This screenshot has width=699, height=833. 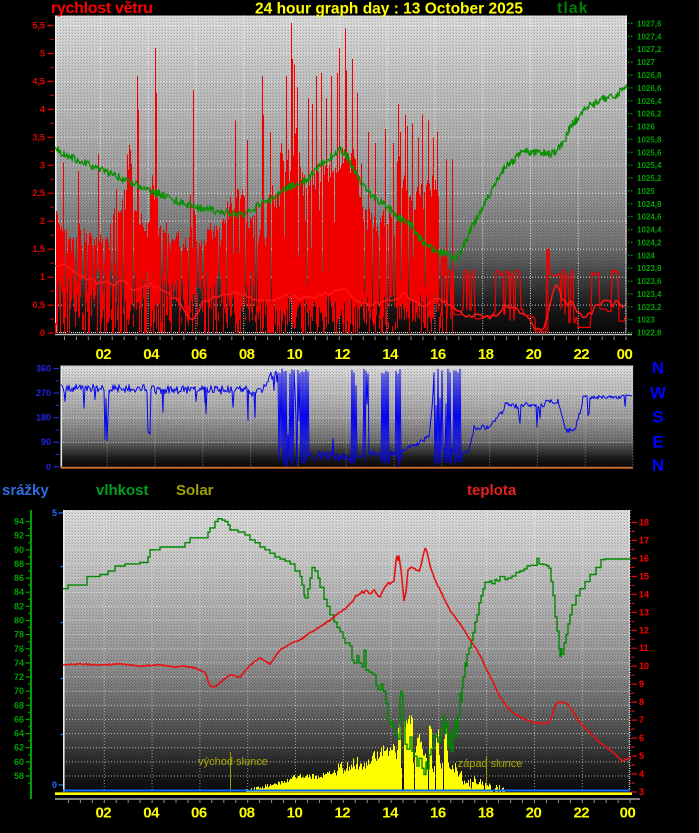 What do you see at coordinates (534, 354) in the screenshot?
I see `svg-text: 20` at bounding box center [534, 354].